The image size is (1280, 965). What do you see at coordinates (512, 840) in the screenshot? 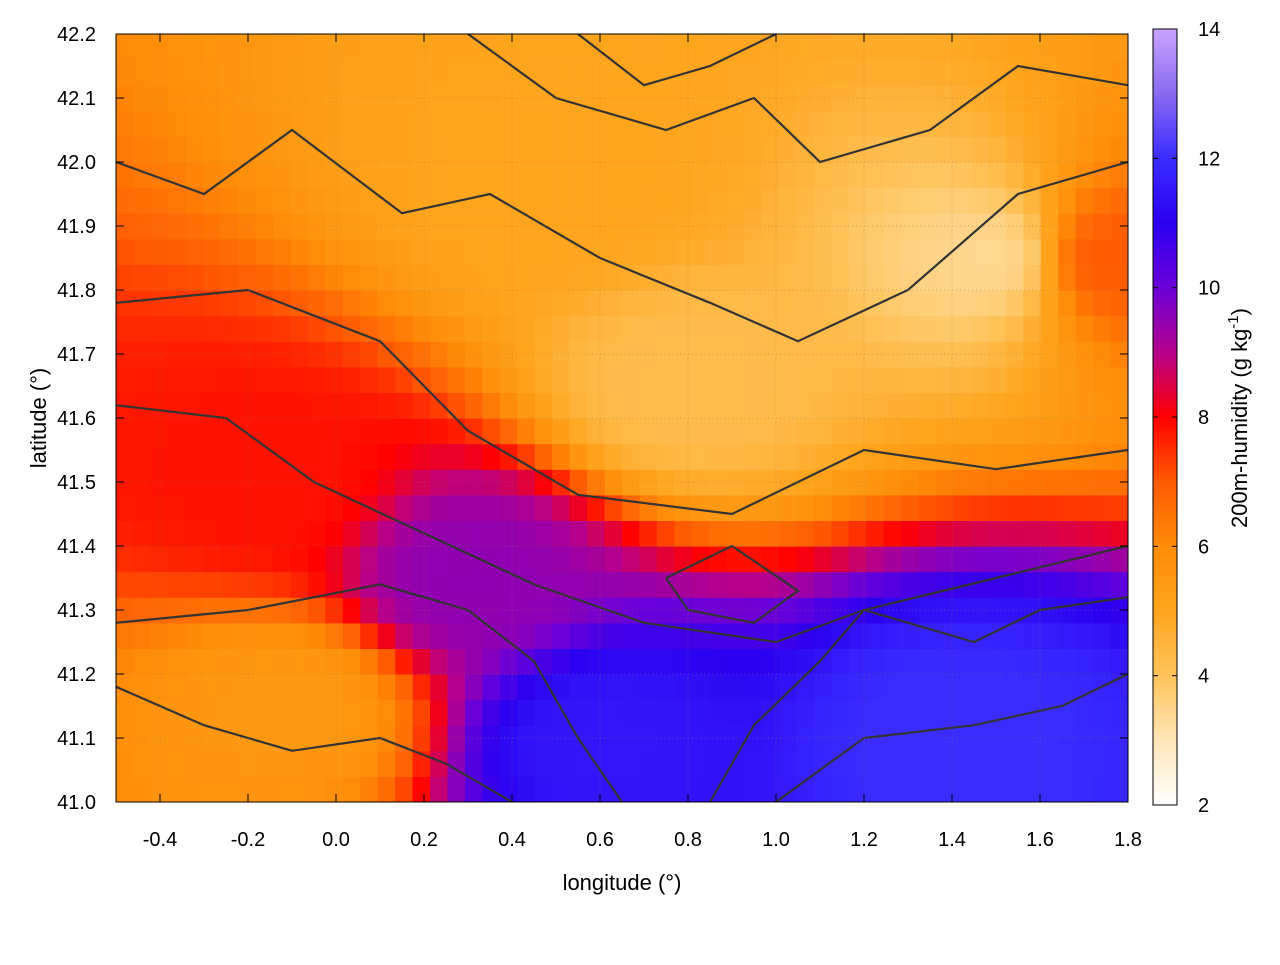
I see `x-tick-label: 0.4` at bounding box center [512, 840].